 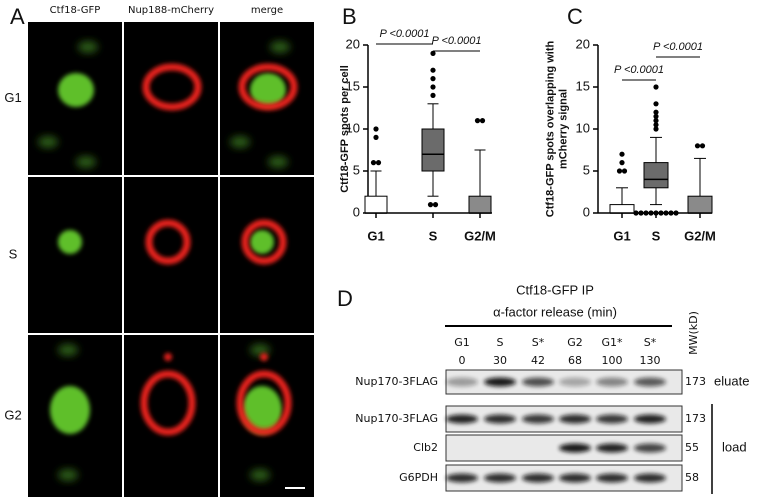 What do you see at coordinates (575, 16) in the screenshot?
I see `panel-label: C` at bounding box center [575, 16].